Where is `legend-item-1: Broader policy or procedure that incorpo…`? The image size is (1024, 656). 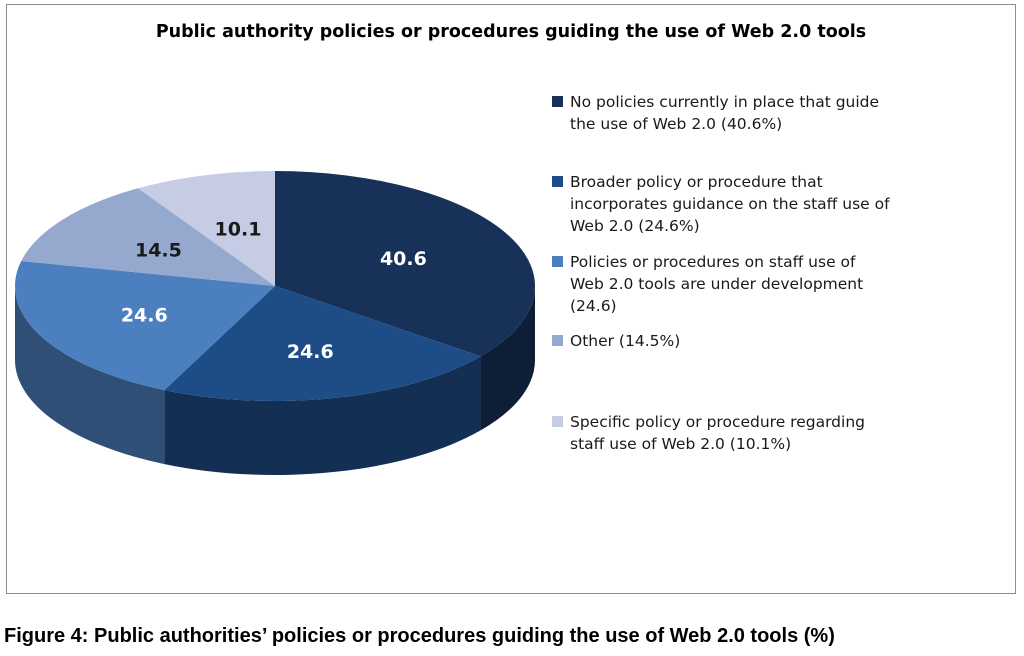 legend-item-1: Broader policy or procedure that incorpo… is located at coordinates (721, 204).